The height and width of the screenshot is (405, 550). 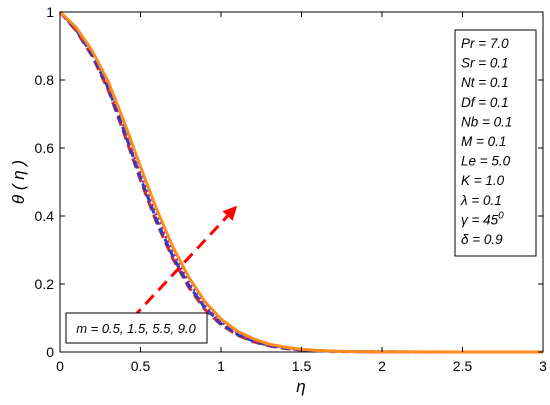 What do you see at coordinates (300, 386) in the screenshot?
I see `x-axis-label: η` at bounding box center [300, 386].